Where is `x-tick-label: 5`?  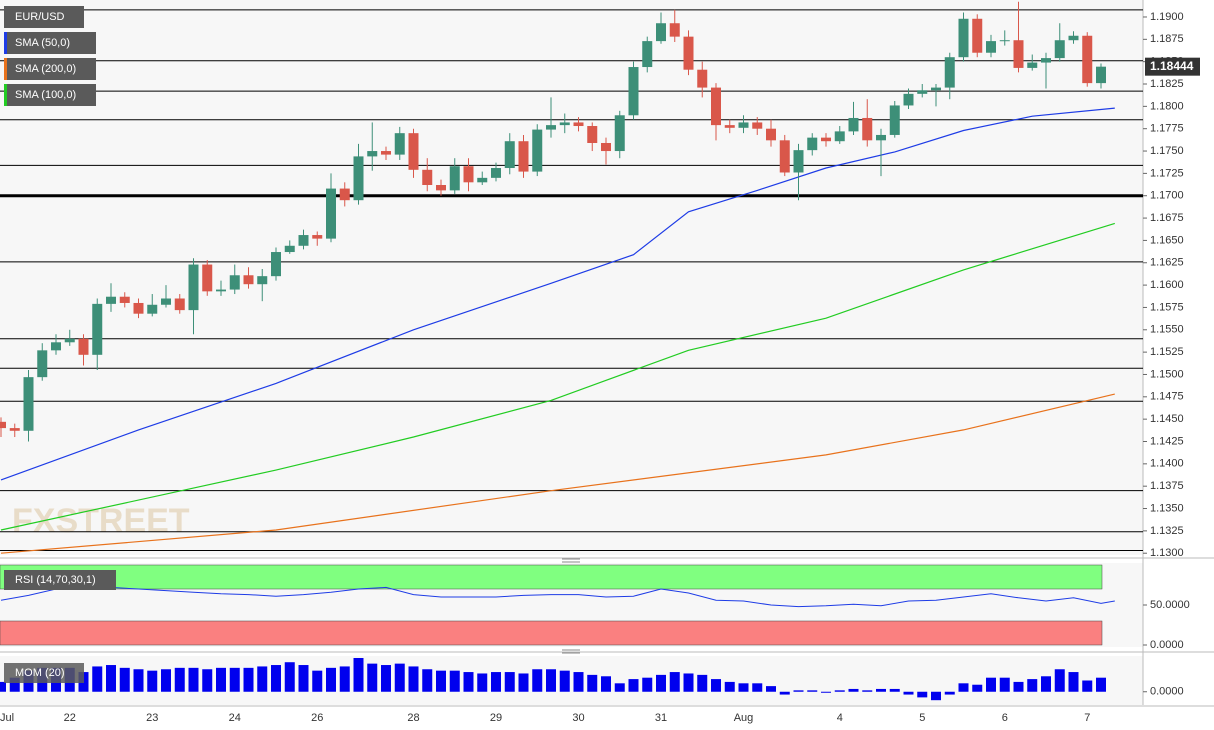 x-tick-label: 5 is located at coordinates (922, 718).